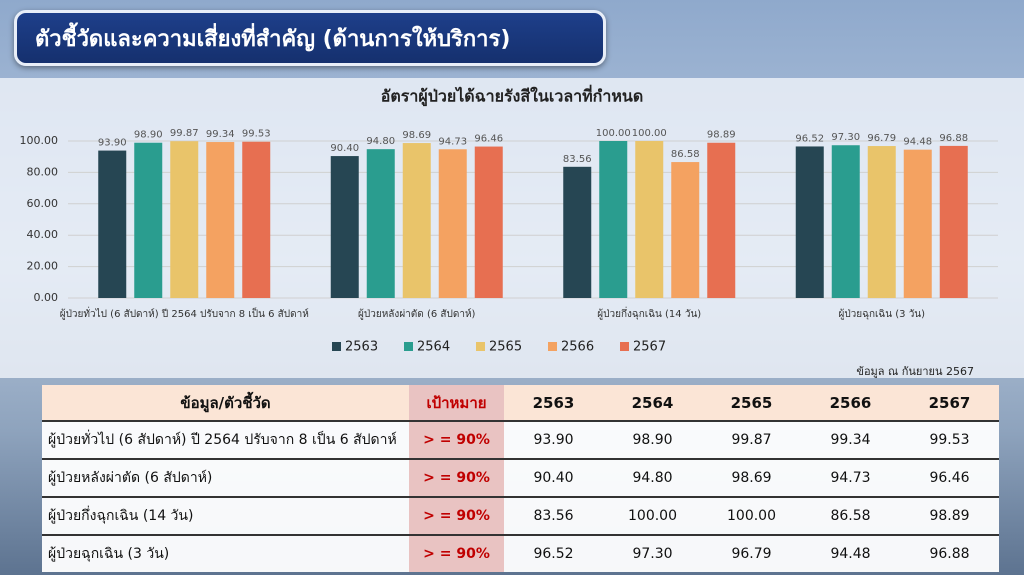  I want to click on value-label: 96.79, so click(881, 138).